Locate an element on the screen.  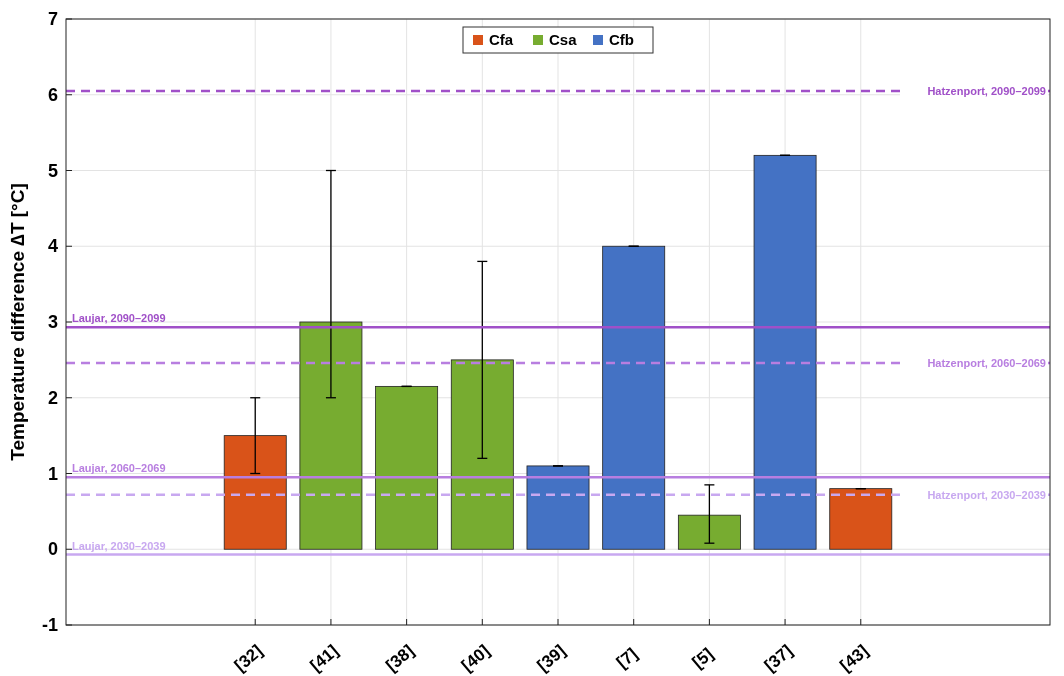
x-tick-label: [7] is located at coordinates (627, 658).